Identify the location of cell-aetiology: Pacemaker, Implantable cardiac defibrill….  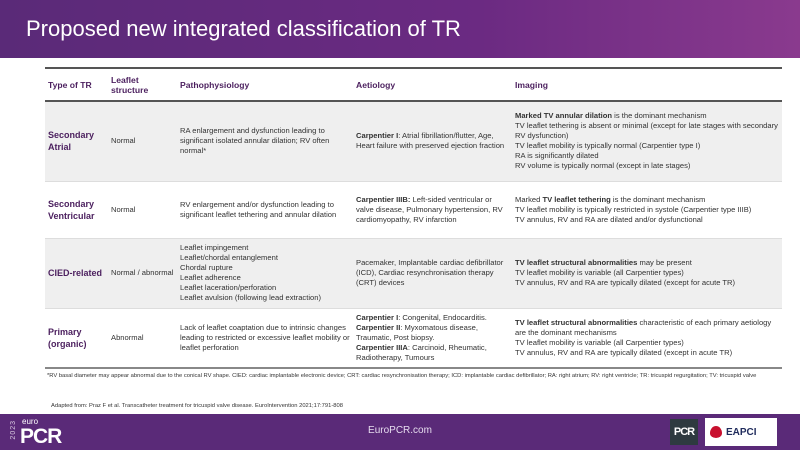
(432, 273).